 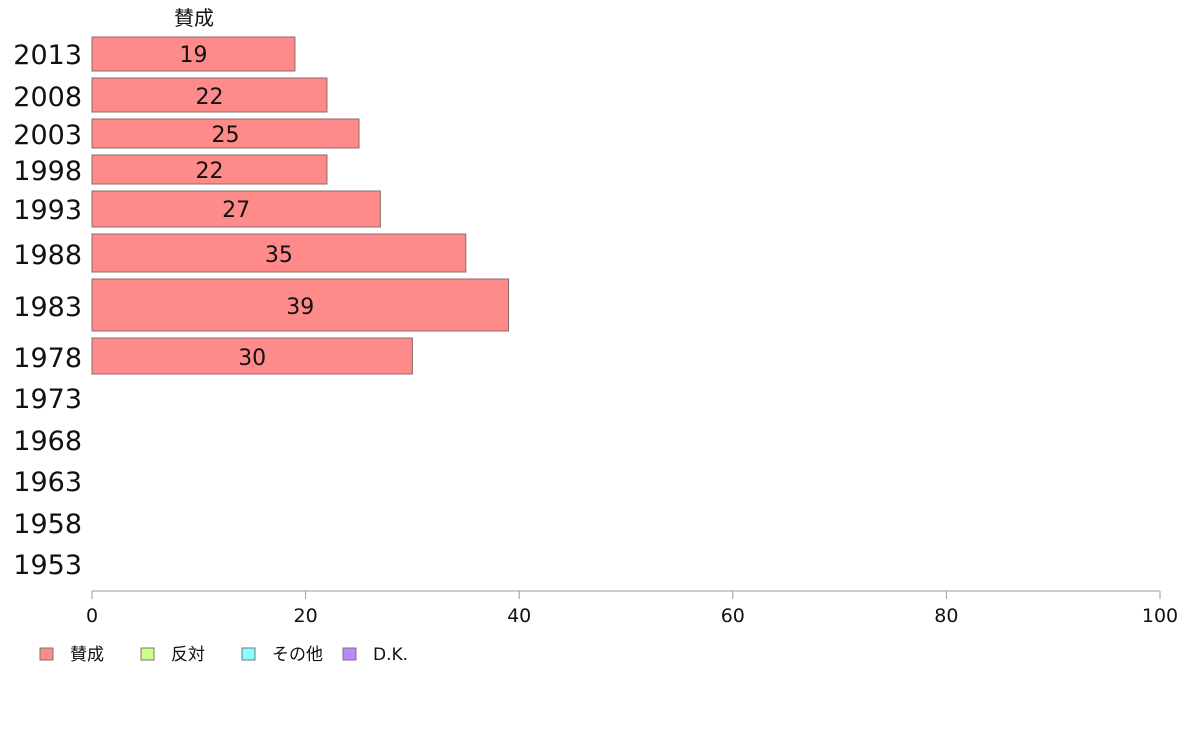 I want to click on x-tick-label: 60, so click(x=733, y=616).